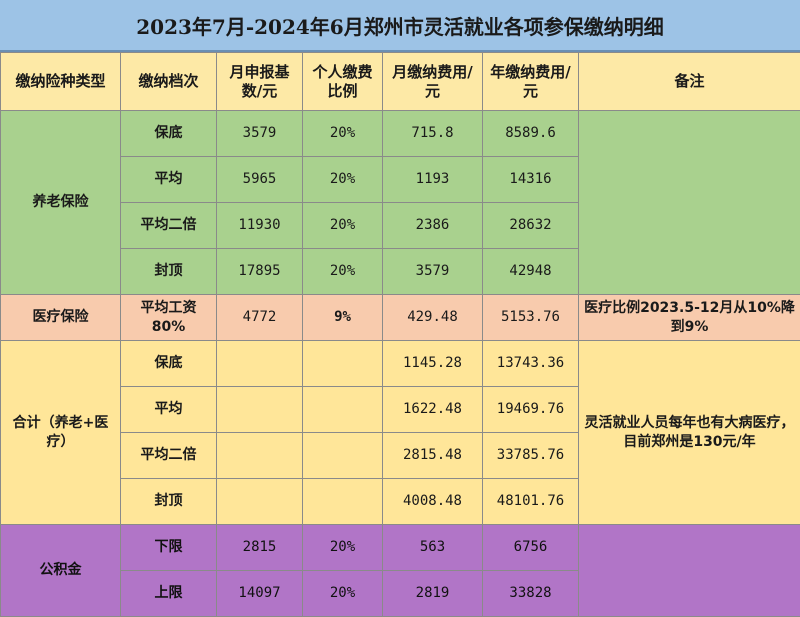 Image resolution: width=800 pixels, height=617 pixels. I want to click on sheet-title: 2023年7月-2024年6月郑州市灵活就业各项参保缴纳明细, so click(400, 26).